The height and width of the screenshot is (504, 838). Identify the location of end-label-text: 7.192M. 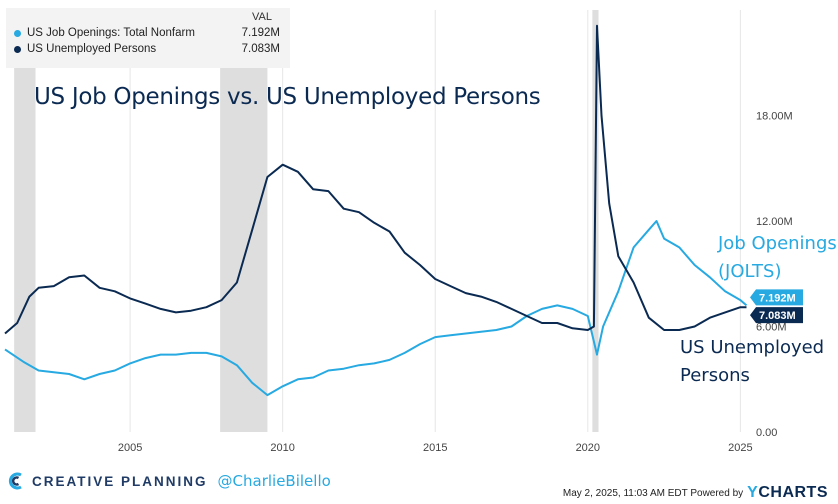
(777, 298).